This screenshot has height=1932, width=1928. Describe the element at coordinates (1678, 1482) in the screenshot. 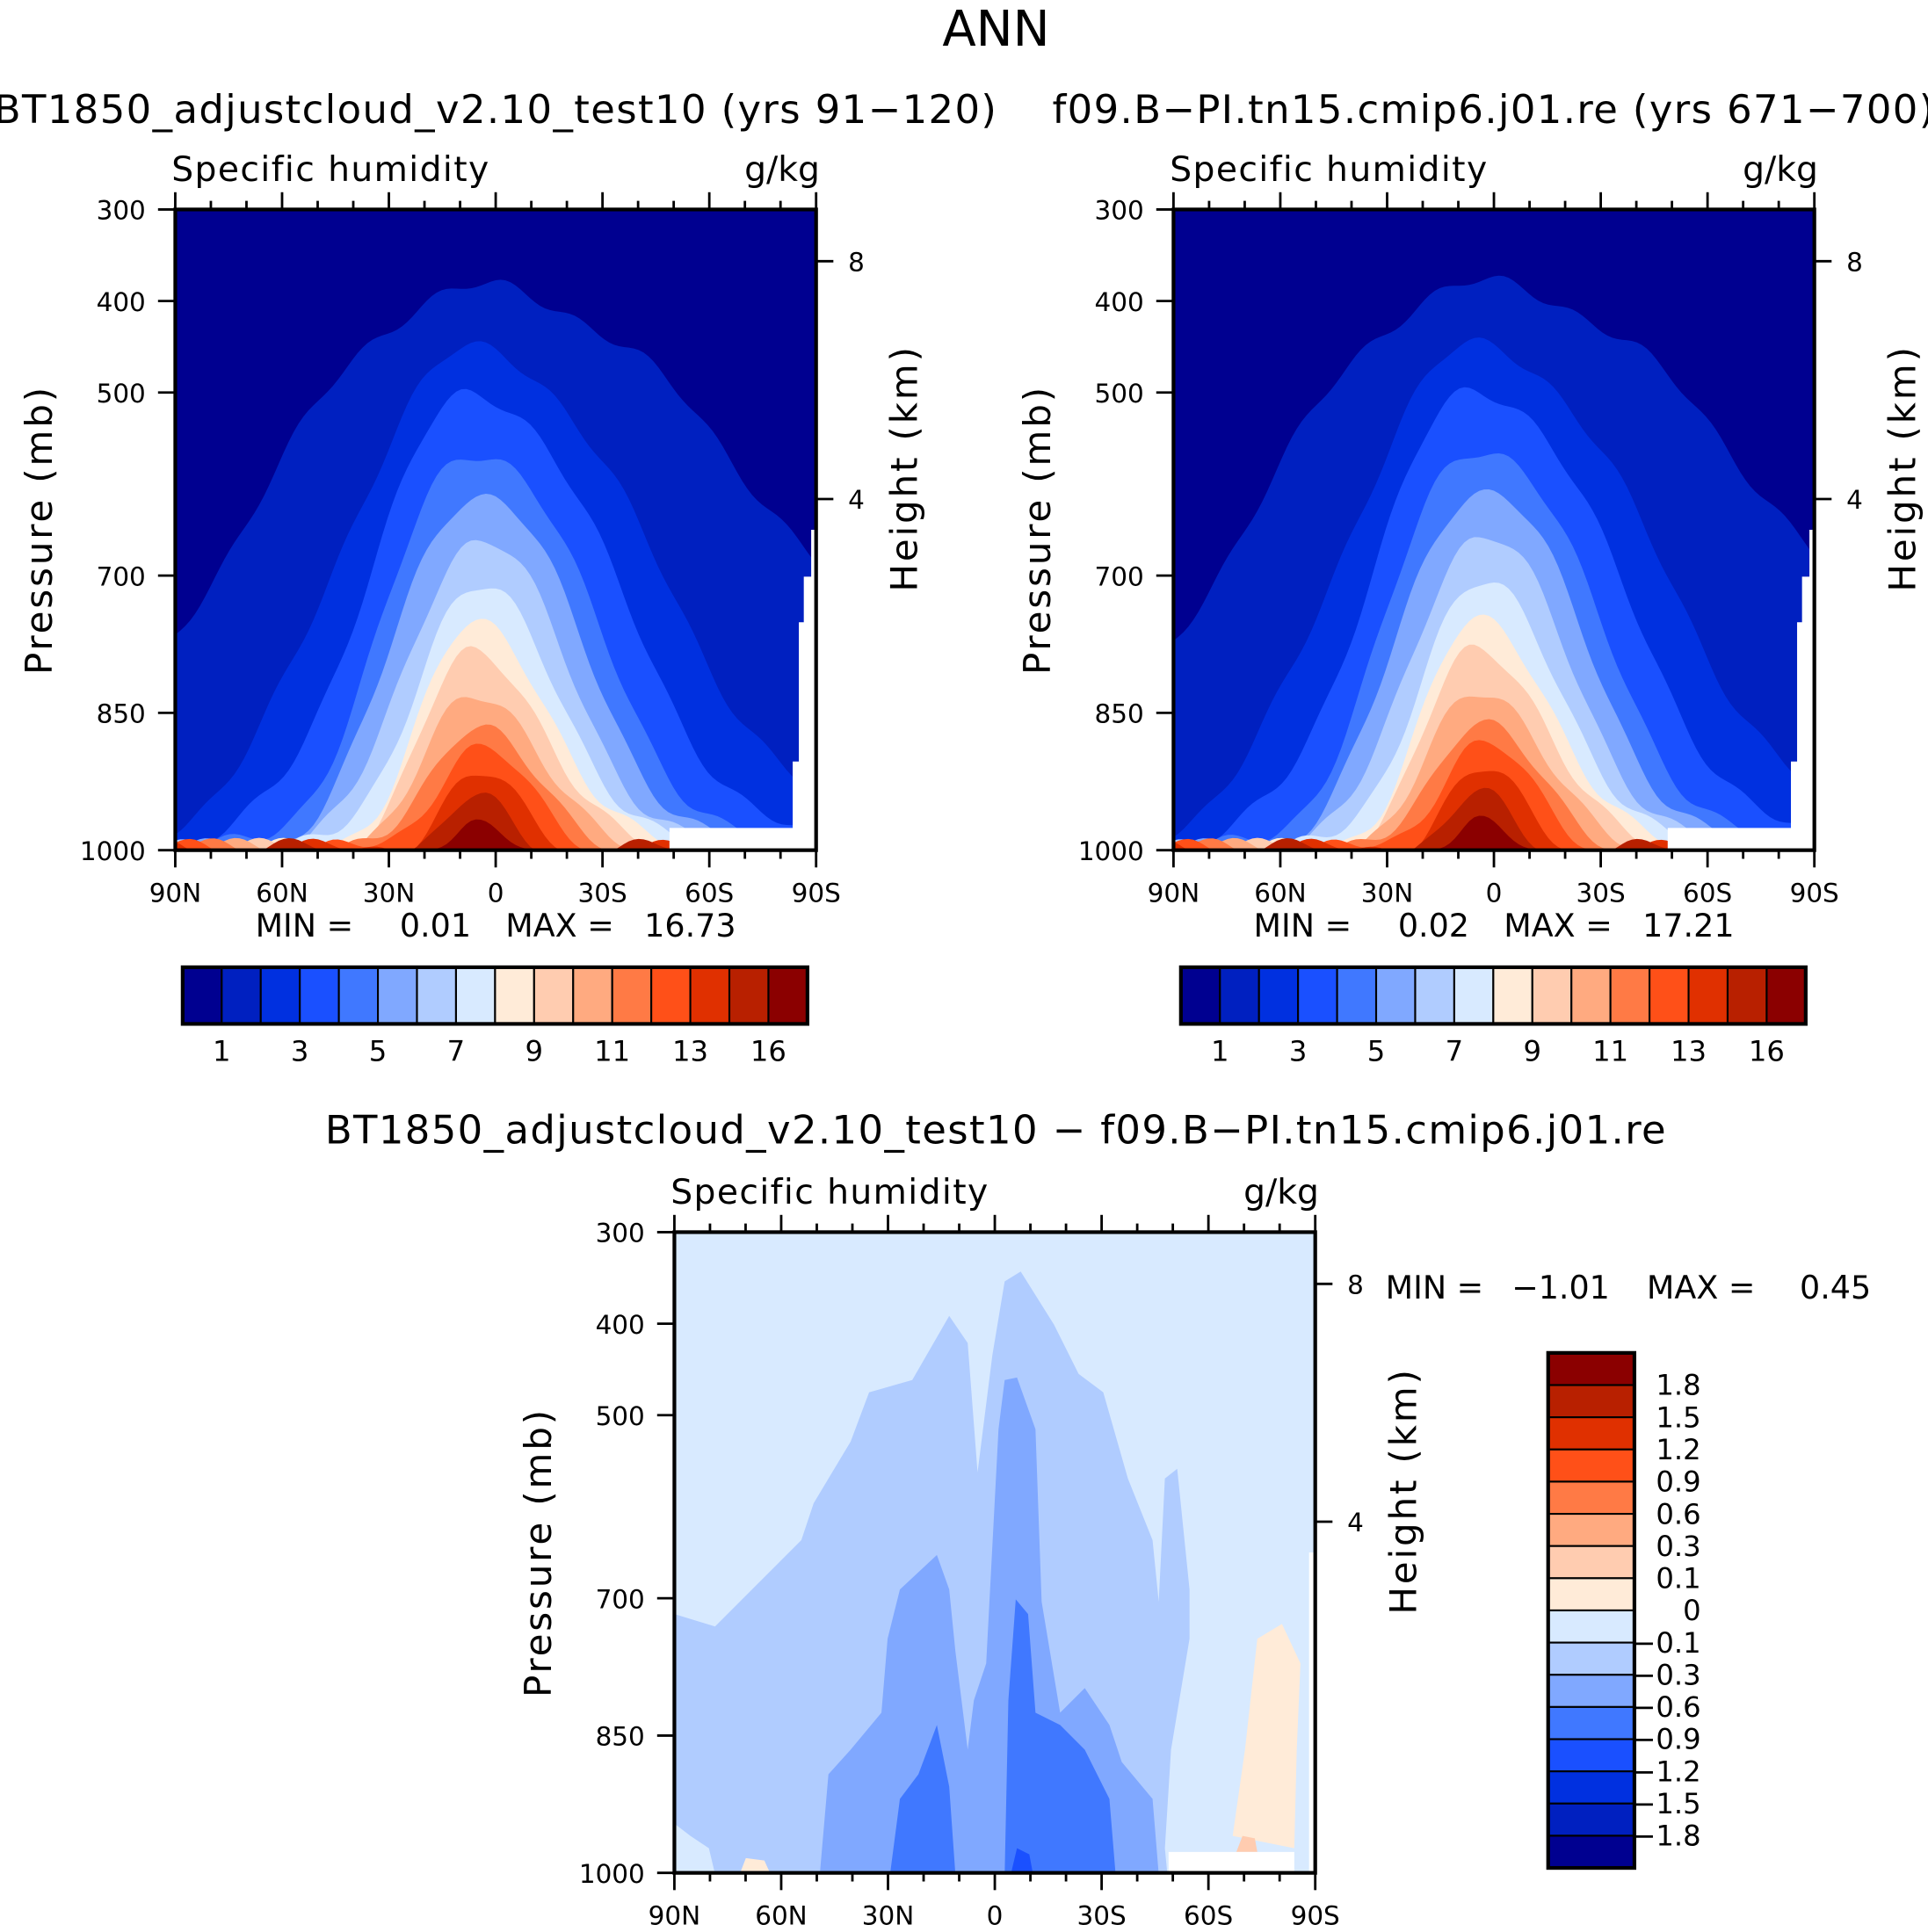

I see `colorbar-label: 0.9` at that location.